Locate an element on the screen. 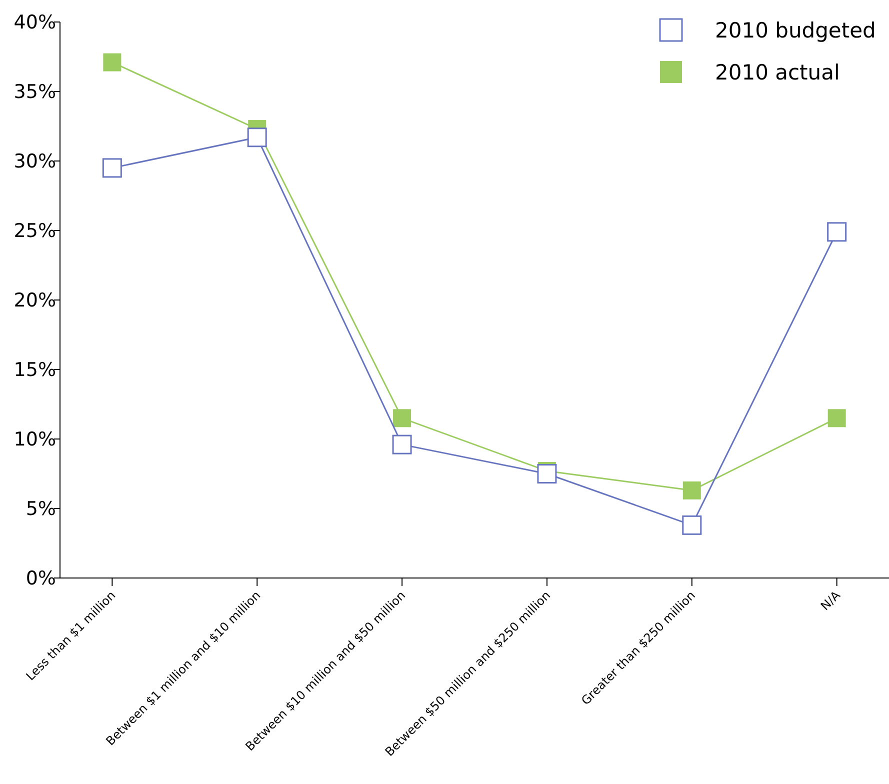 The width and height of the screenshot is (889, 784). y-tick-label: 30% is located at coordinates (35, 161).